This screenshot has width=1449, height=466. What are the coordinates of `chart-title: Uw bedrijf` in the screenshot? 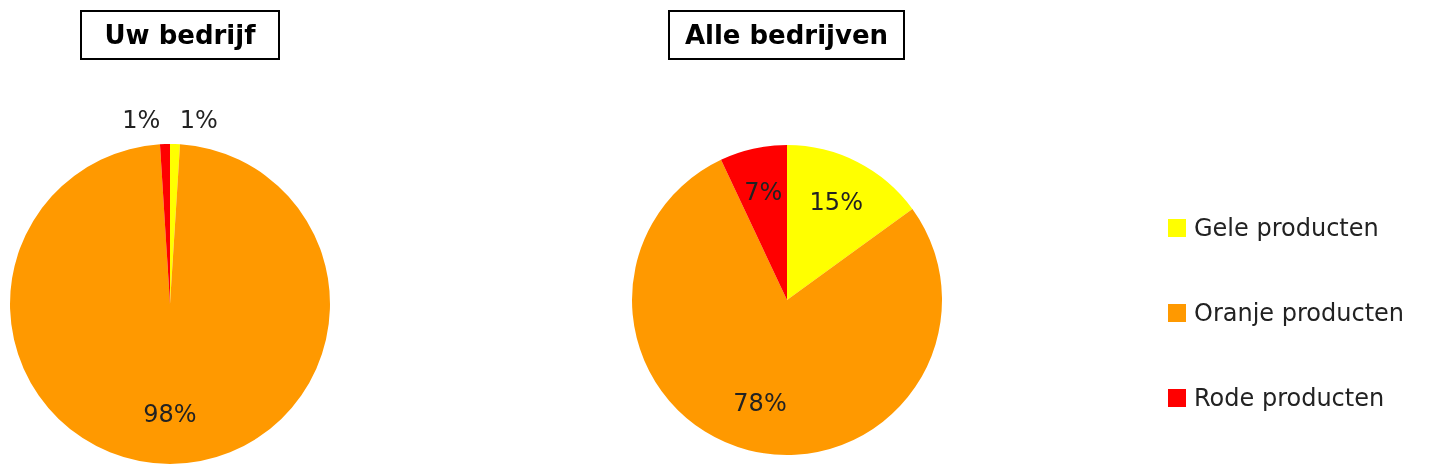 It's located at (180, 35).